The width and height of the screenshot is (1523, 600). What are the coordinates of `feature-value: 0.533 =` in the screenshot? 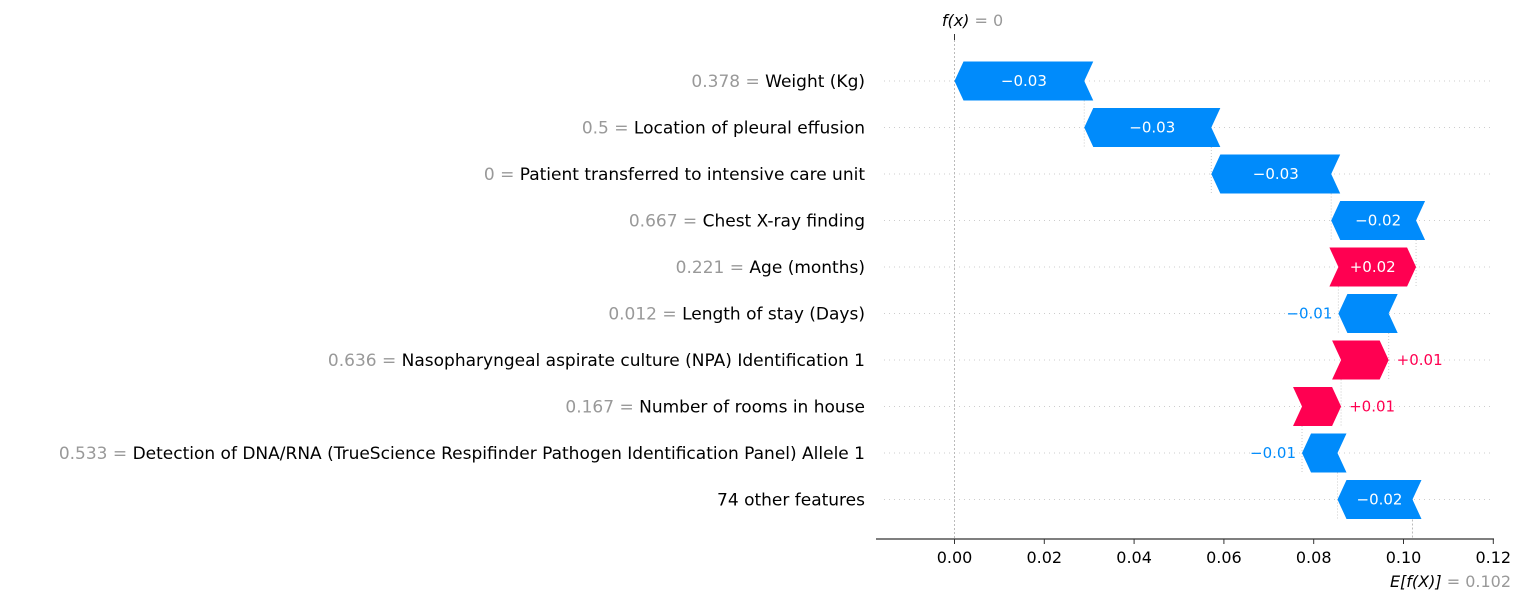 It's located at (96, 454).